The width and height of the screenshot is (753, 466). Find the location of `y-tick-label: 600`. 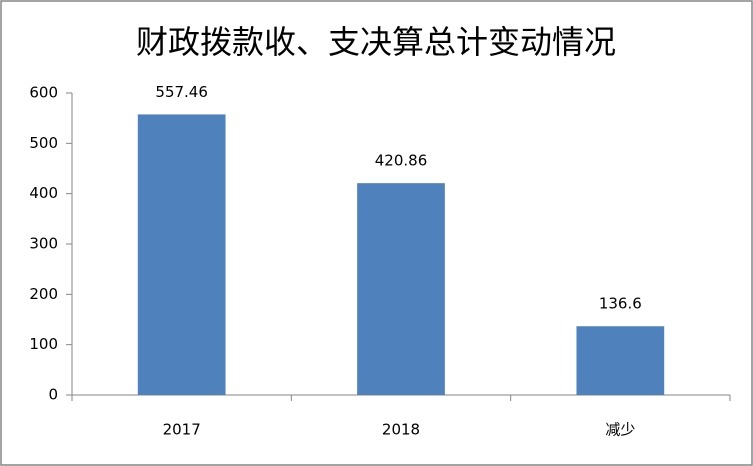

y-tick-label: 600 is located at coordinates (43, 93).